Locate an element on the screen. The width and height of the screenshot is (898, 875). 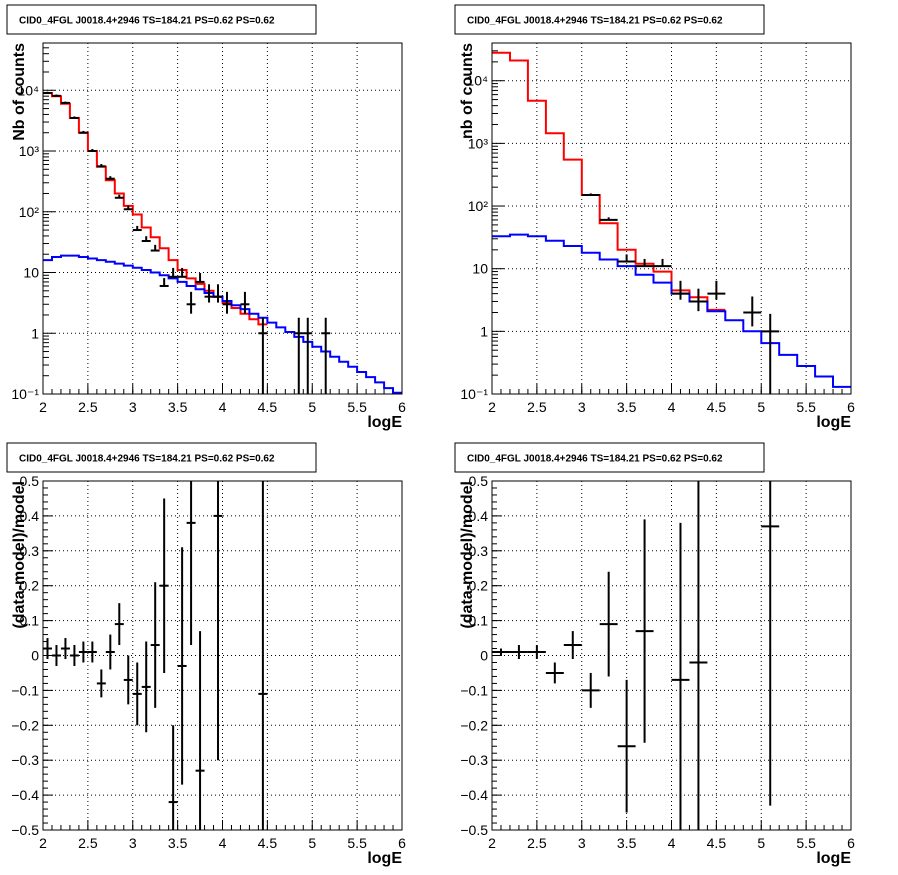
model-total-step is located at coordinates (609, 181).